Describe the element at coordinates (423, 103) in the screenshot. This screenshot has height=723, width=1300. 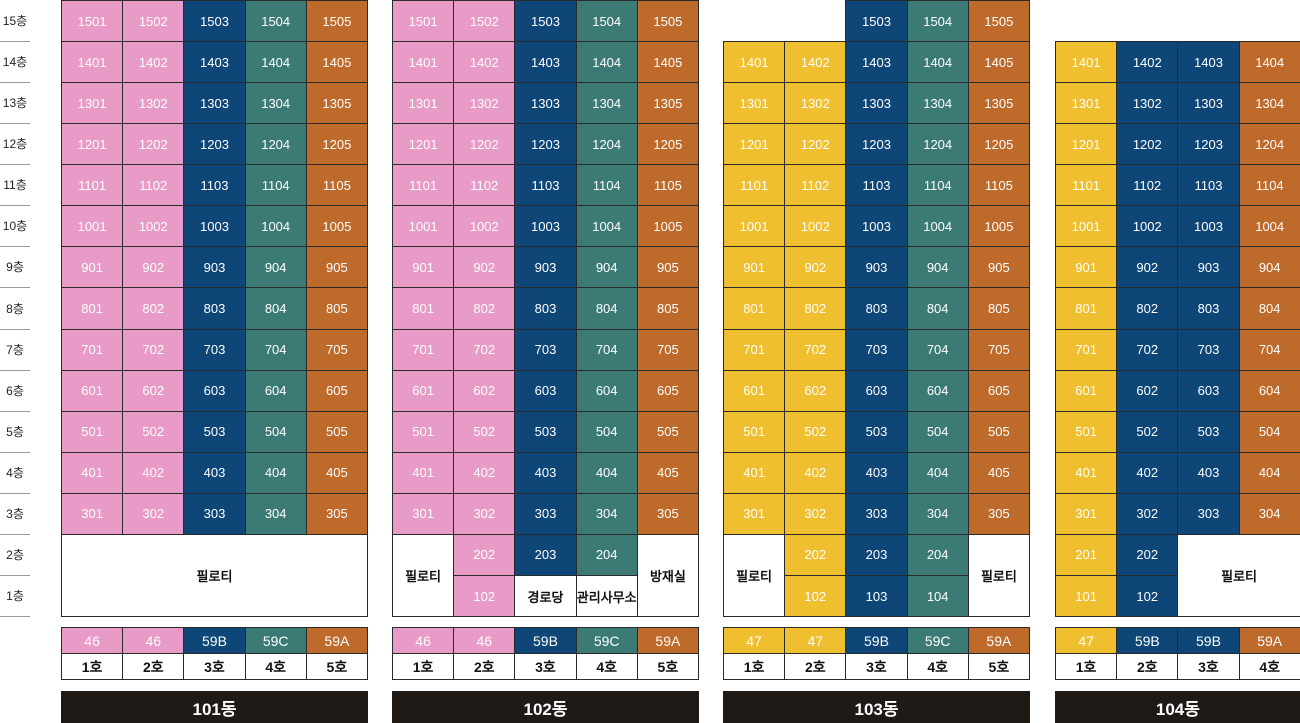
I see `unit-cell: 1301` at that location.